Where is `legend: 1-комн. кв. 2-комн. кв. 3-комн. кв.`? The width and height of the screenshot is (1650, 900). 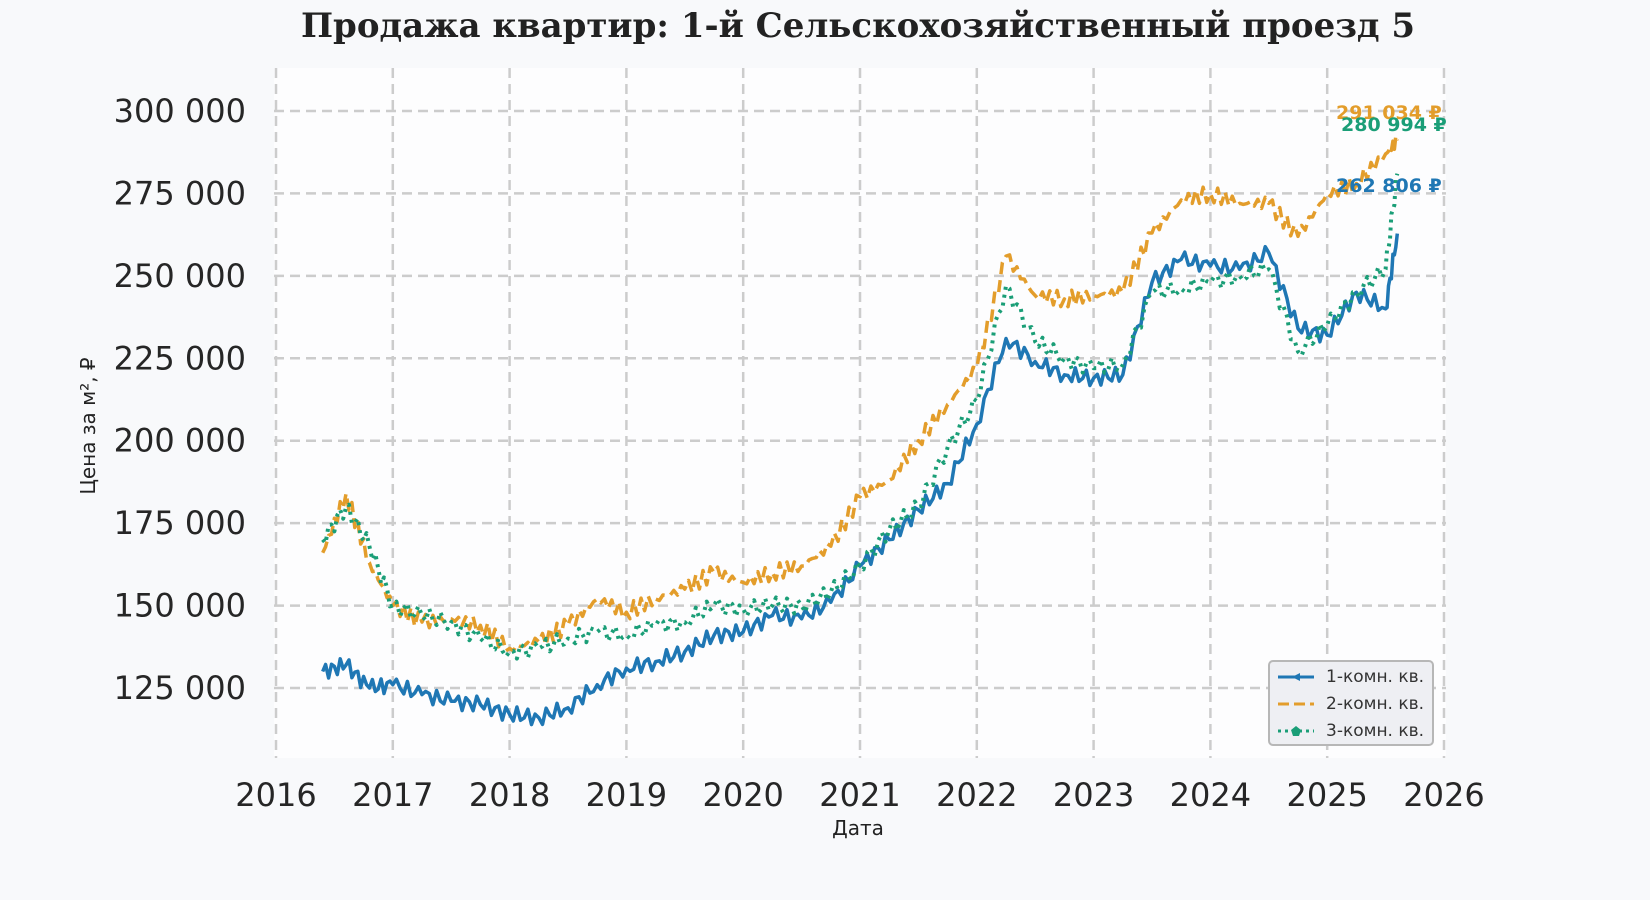 legend: 1-комн. кв. 2-комн. кв. 3-комн. кв. is located at coordinates (1351, 703).